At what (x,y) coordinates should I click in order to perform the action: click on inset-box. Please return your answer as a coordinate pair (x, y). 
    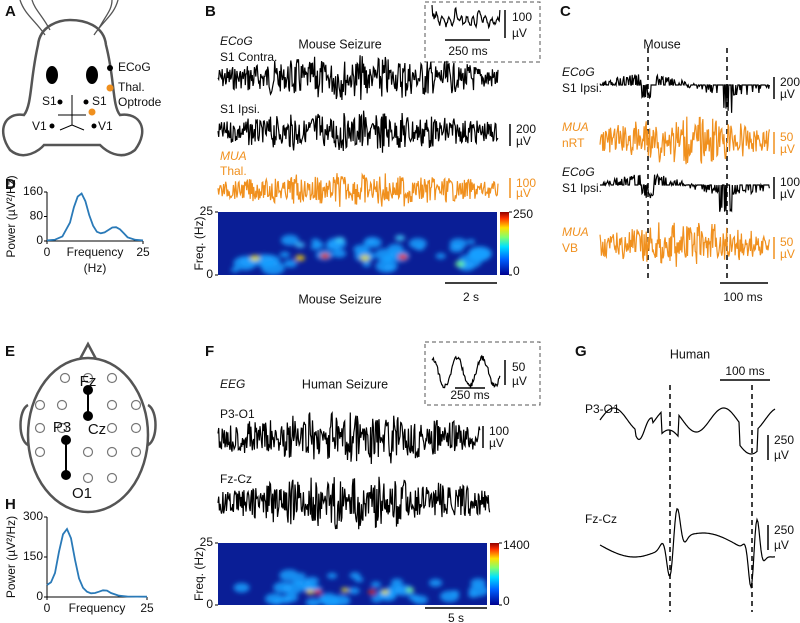
    Looking at the image, I should click on (482, 373).